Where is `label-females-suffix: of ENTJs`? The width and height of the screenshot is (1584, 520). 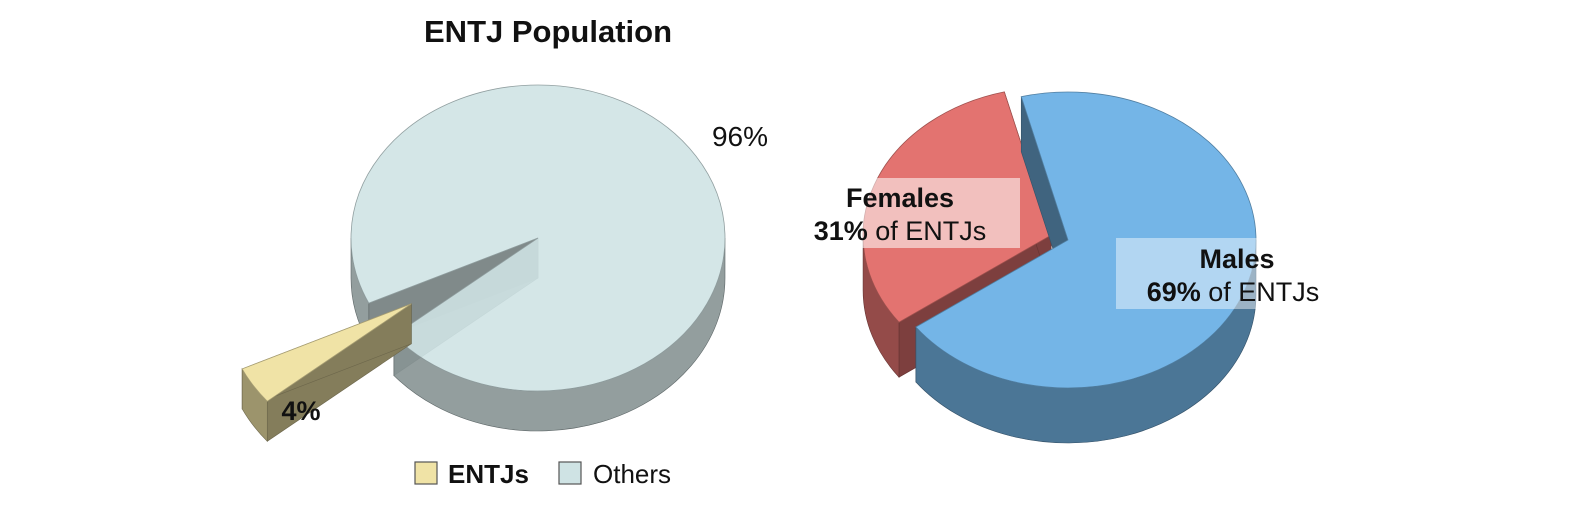 label-females-suffix: of ENTJs is located at coordinates (930, 231).